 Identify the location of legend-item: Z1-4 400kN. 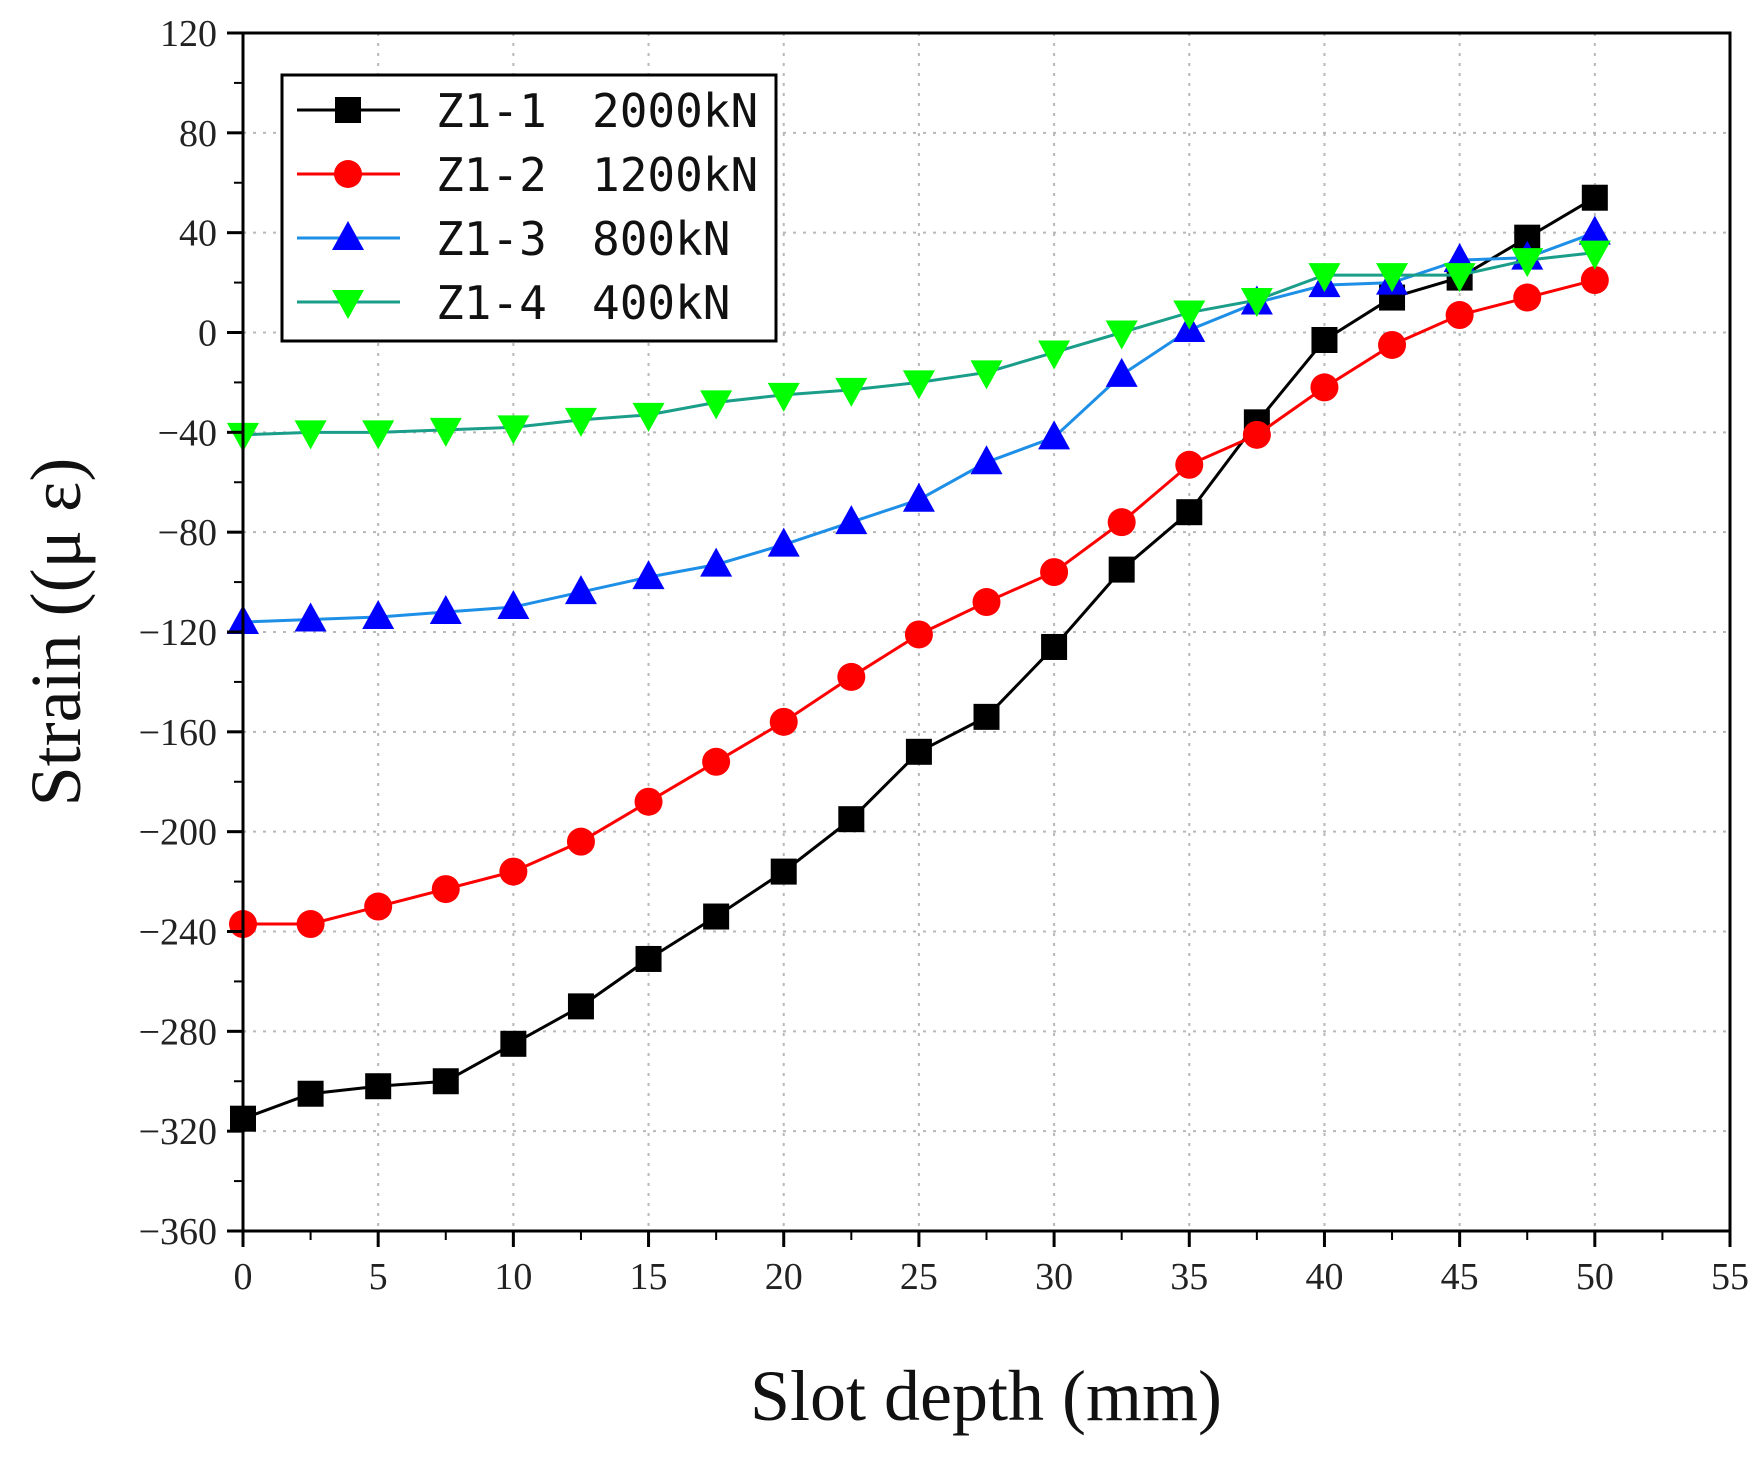
(513, 303).